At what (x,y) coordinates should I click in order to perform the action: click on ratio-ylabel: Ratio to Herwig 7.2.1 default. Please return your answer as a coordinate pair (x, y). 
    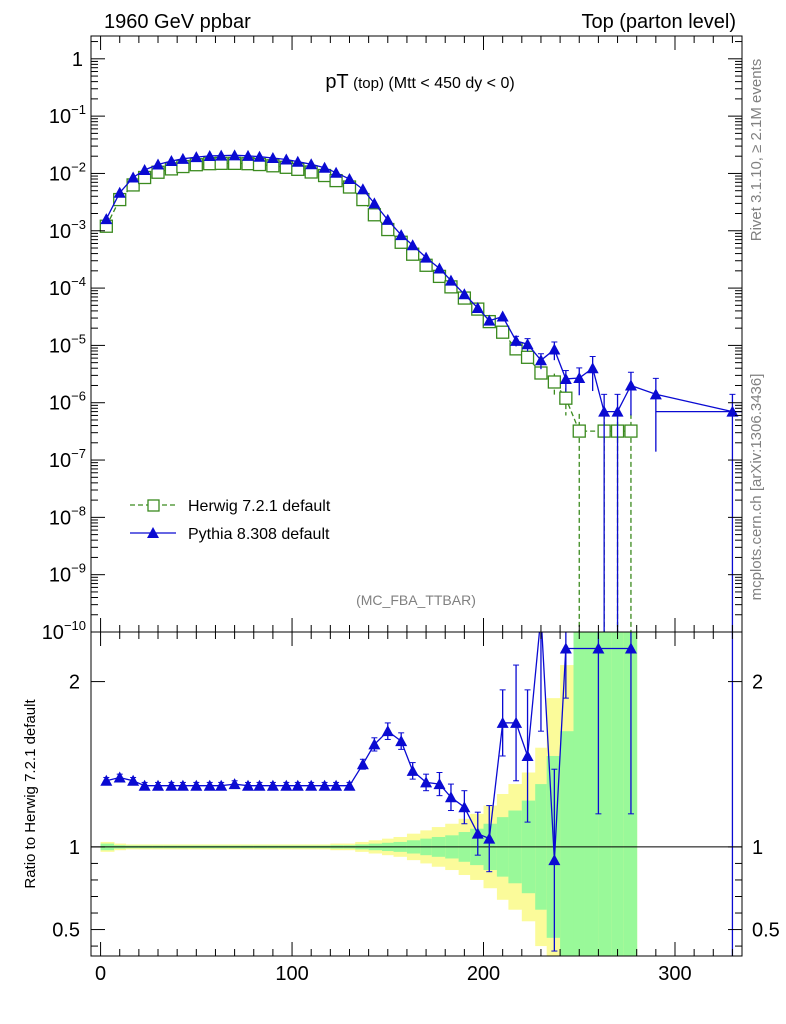
    Looking at the image, I should click on (30, 794).